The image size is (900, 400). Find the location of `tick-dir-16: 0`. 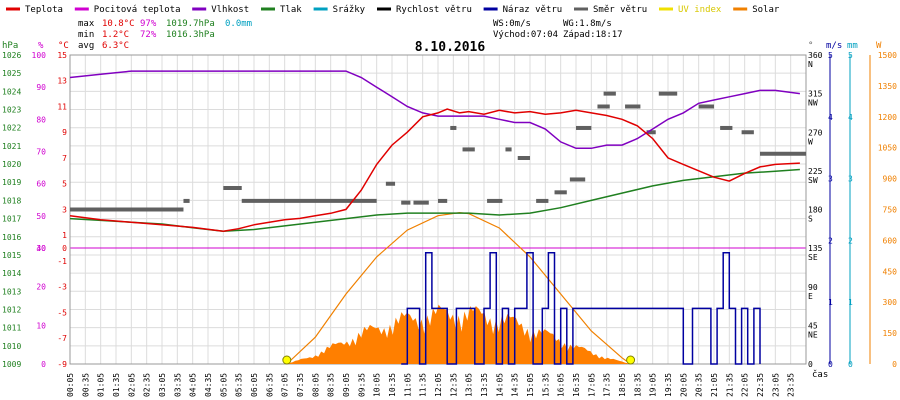

tick-dir-16: 0 is located at coordinates (810, 364).